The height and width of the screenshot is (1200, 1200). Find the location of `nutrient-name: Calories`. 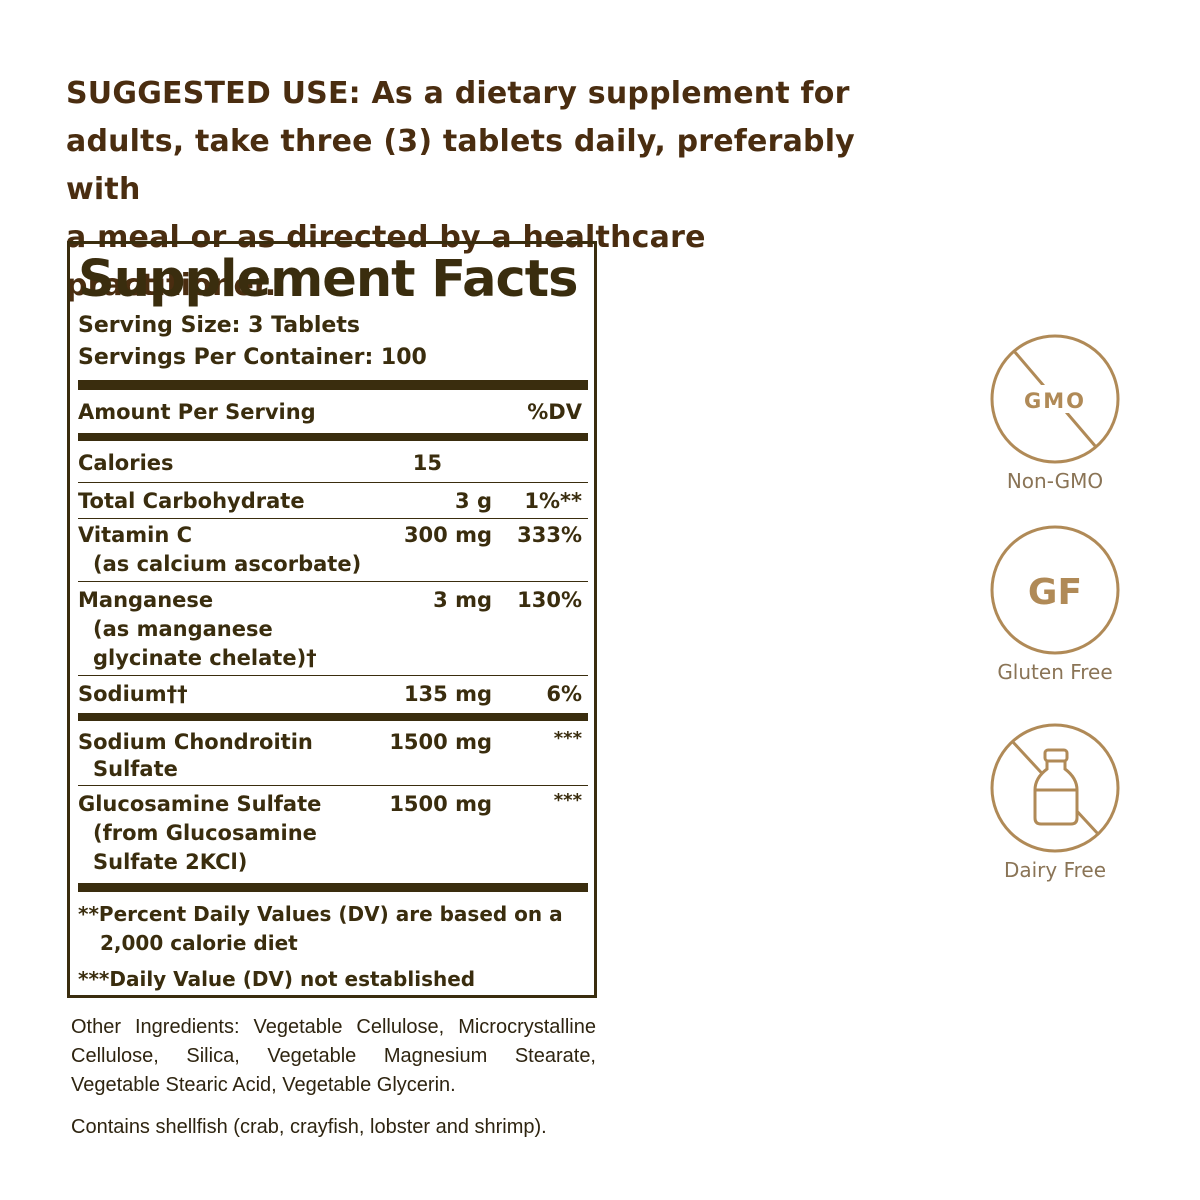

nutrient-name: Calories is located at coordinates (126, 463).